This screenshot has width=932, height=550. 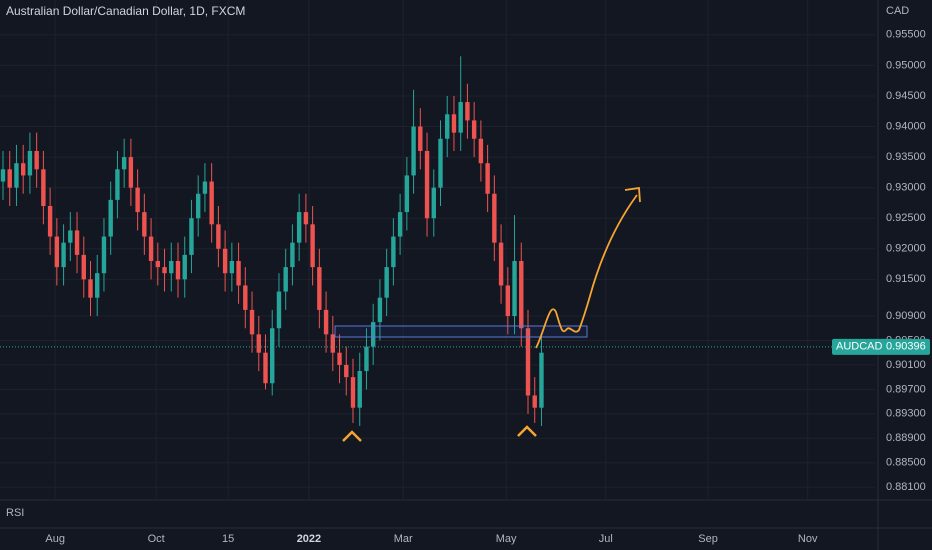 What do you see at coordinates (309, 539) in the screenshot?
I see `x-tick-label: 2022` at bounding box center [309, 539].